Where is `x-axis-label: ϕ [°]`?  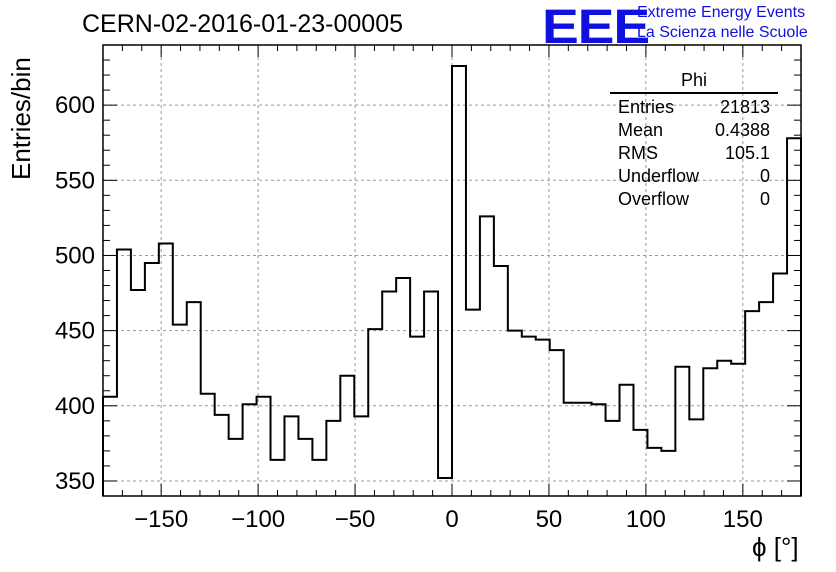 x-axis-label: ϕ [°] is located at coordinates (775, 547).